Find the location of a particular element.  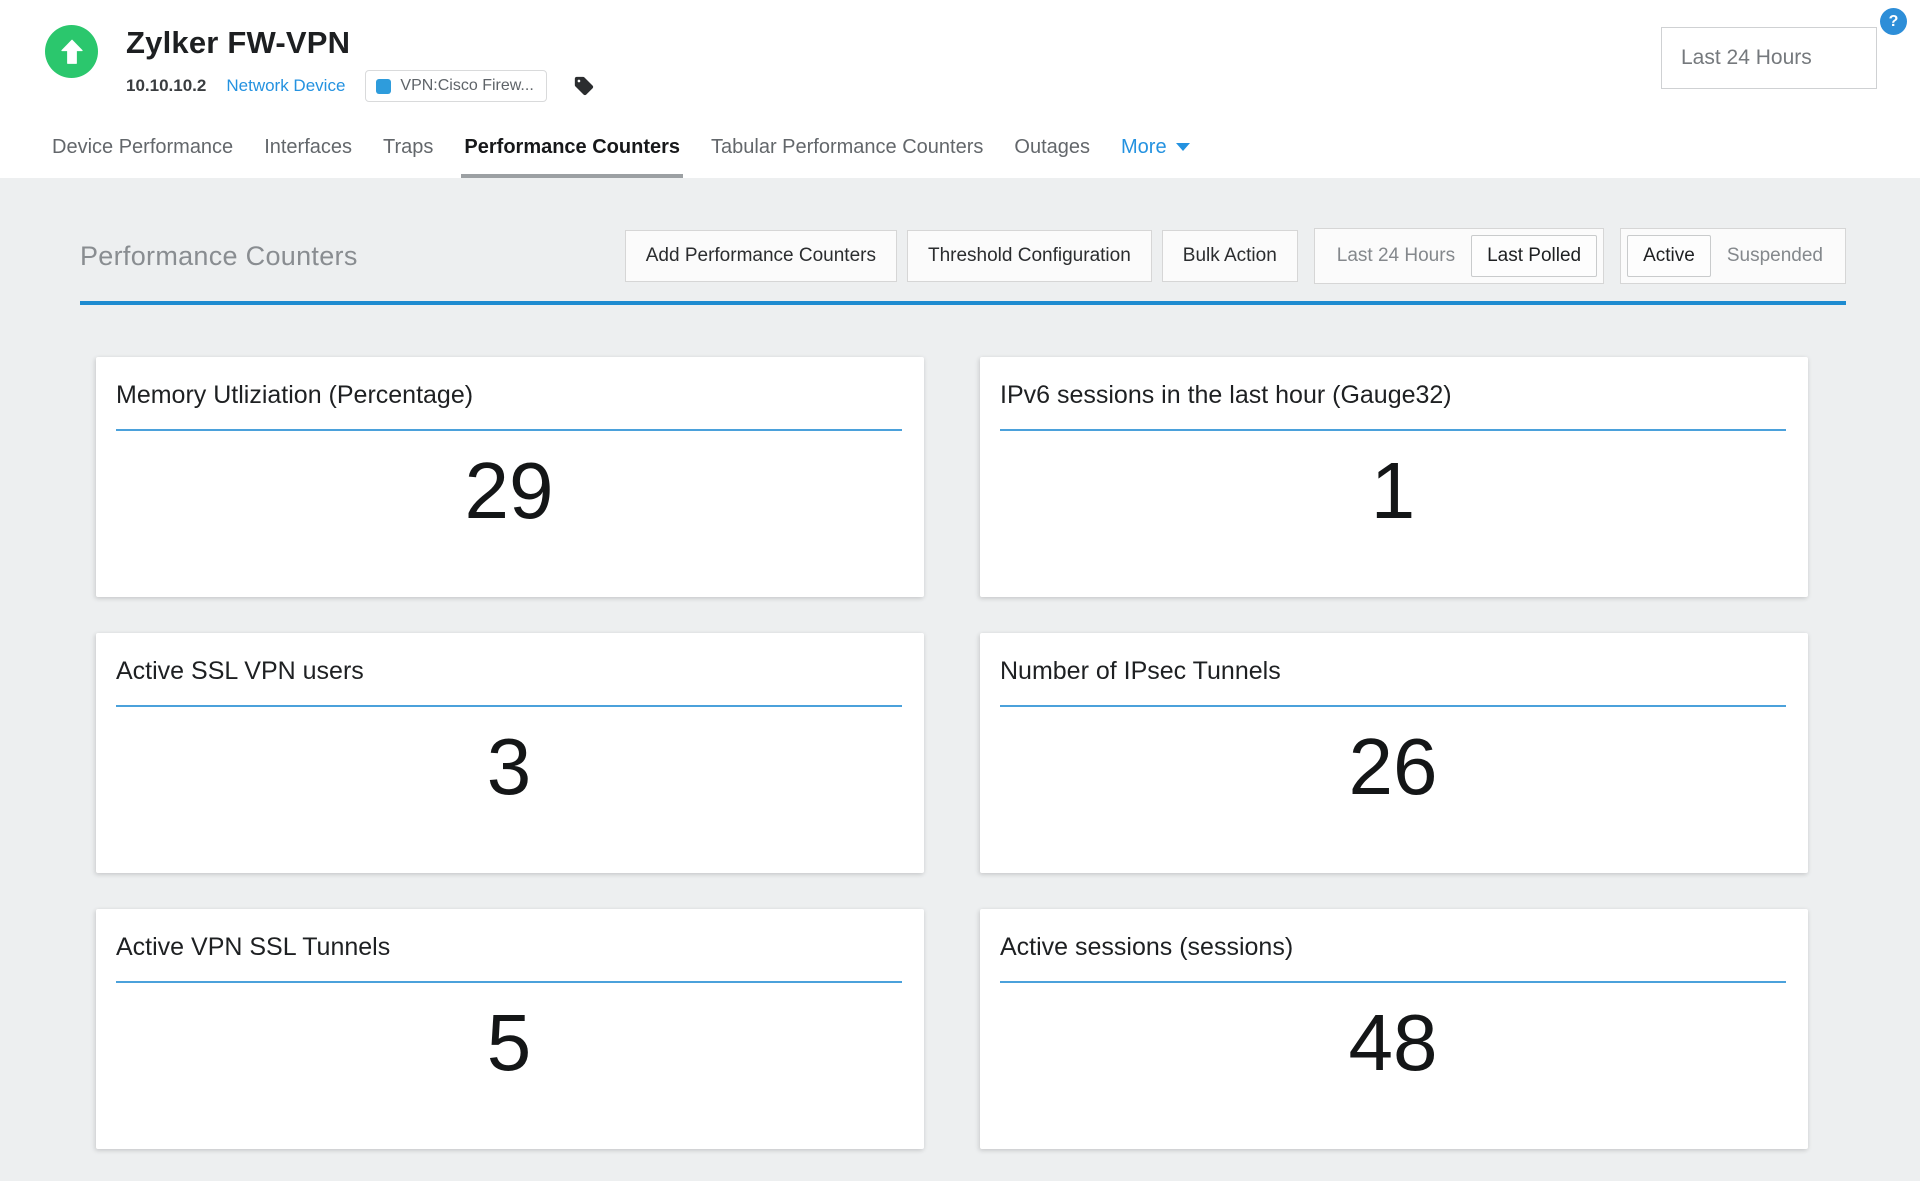

status-filter-toggle: Active Suspended is located at coordinates (1733, 256).